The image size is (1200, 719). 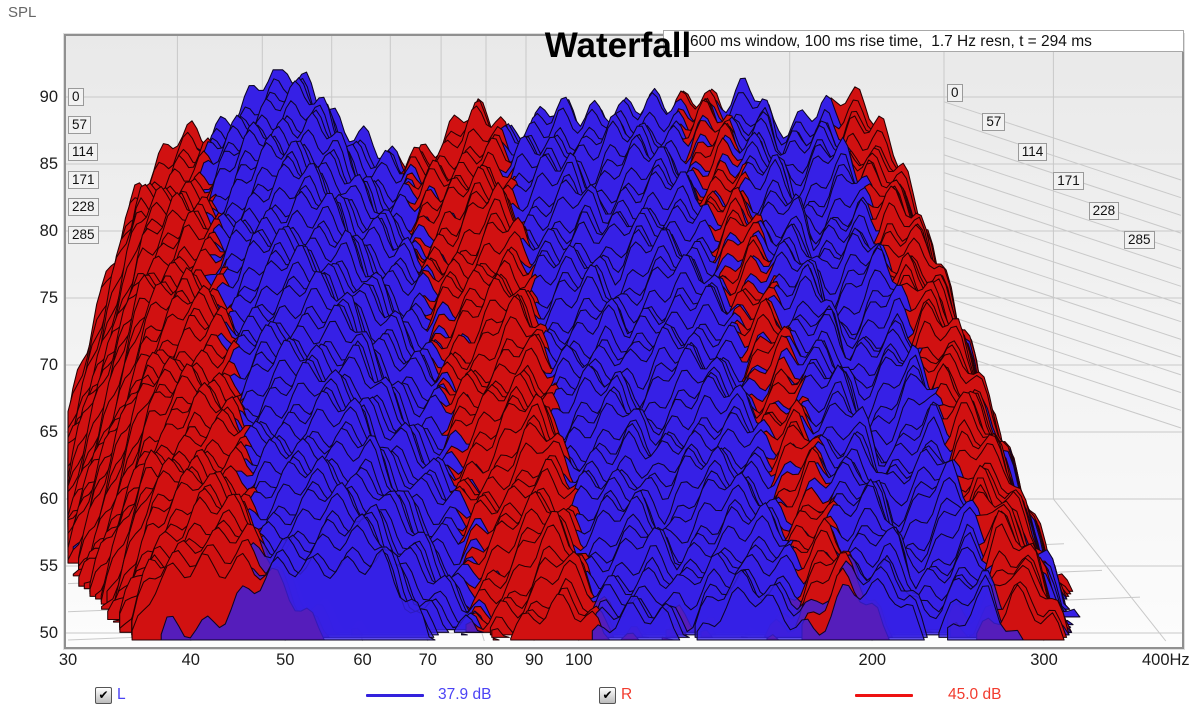 I want to click on time-label-right: 114, so click(x=1032, y=151).